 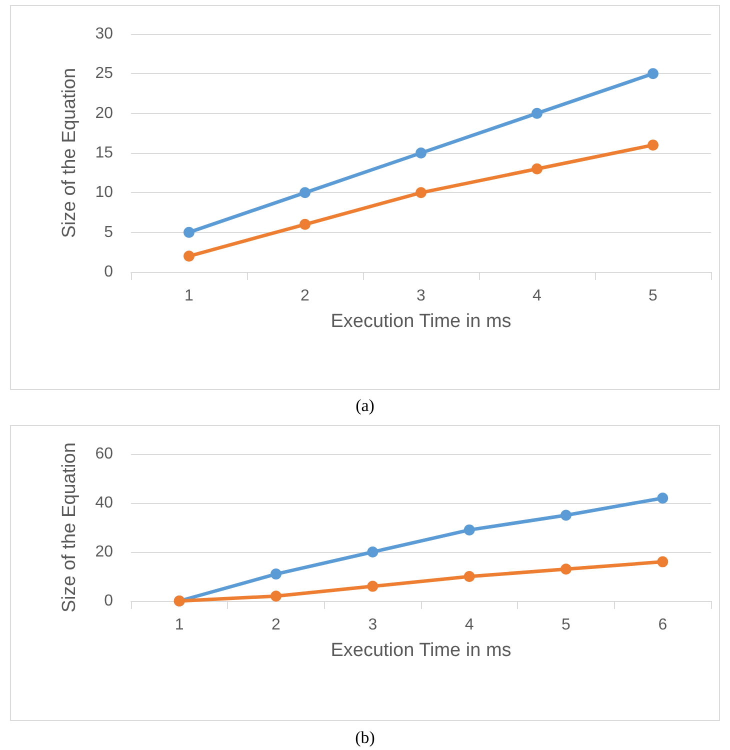 What do you see at coordinates (104, 153) in the screenshot?
I see `y-tick-label: 15` at bounding box center [104, 153].